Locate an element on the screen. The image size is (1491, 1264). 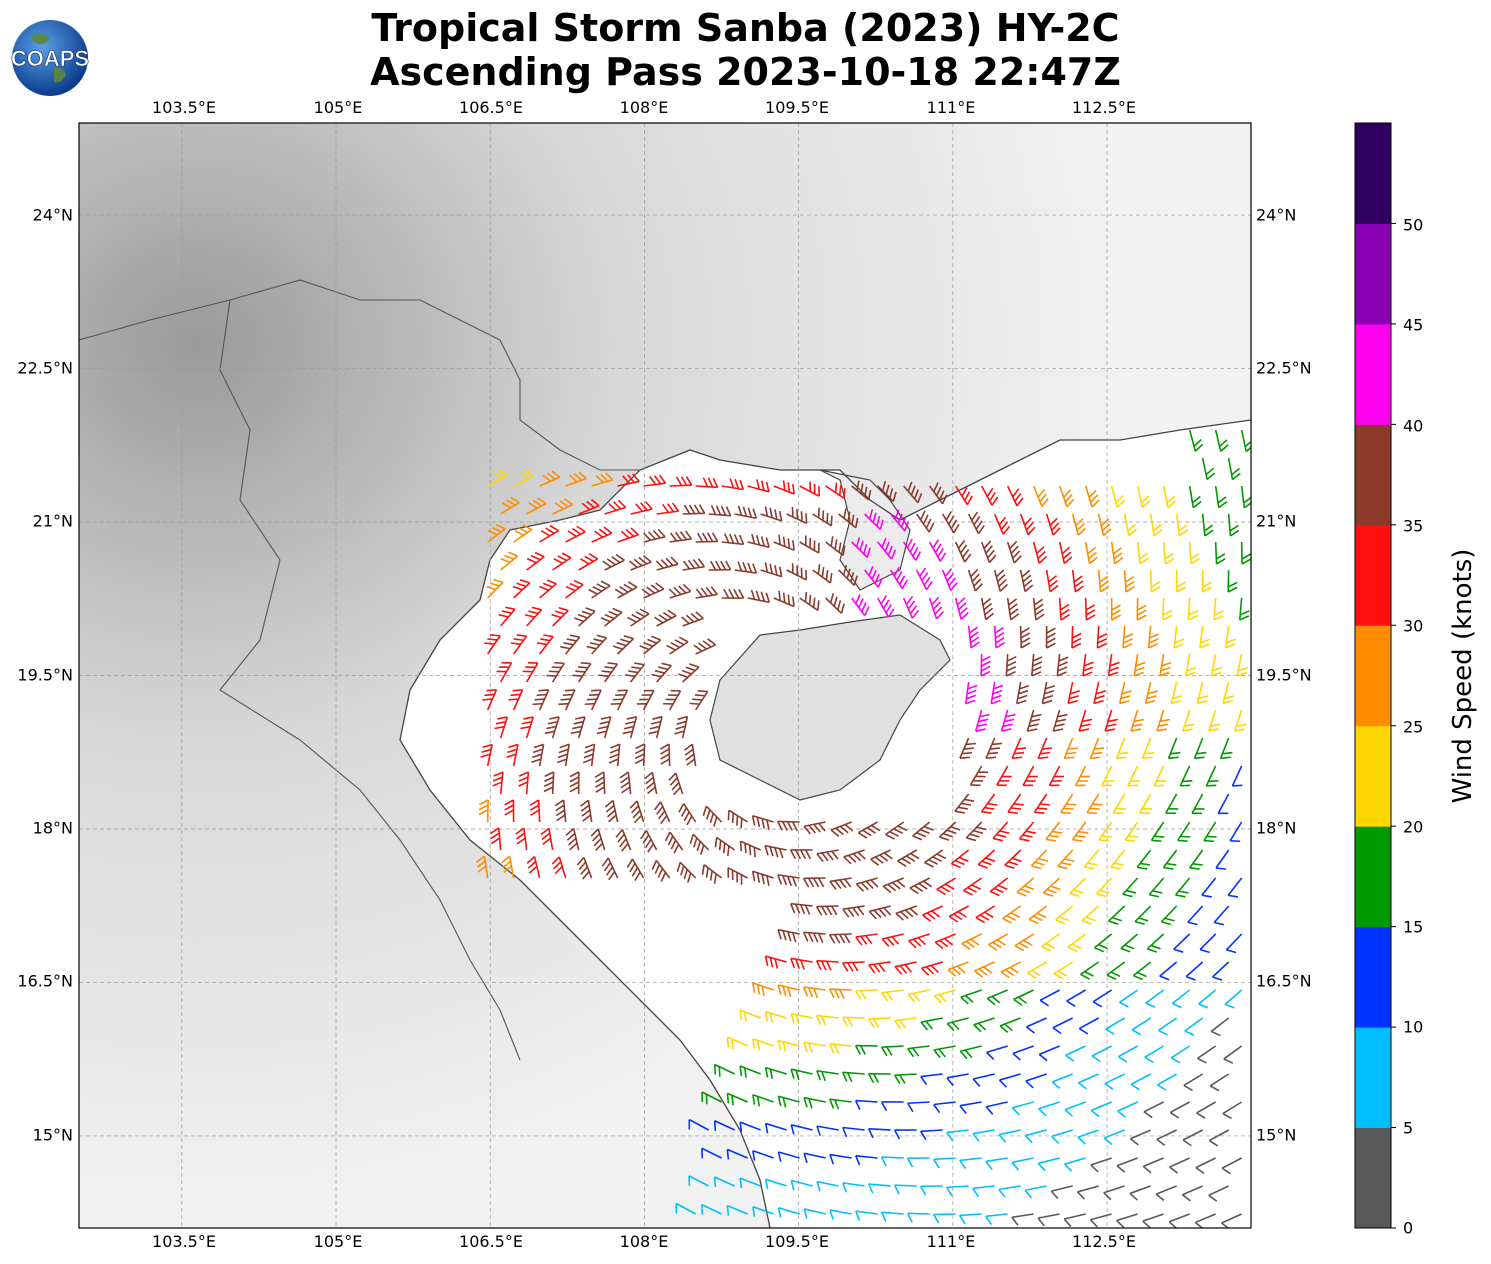
land-leizhou is located at coordinates (865, 530).